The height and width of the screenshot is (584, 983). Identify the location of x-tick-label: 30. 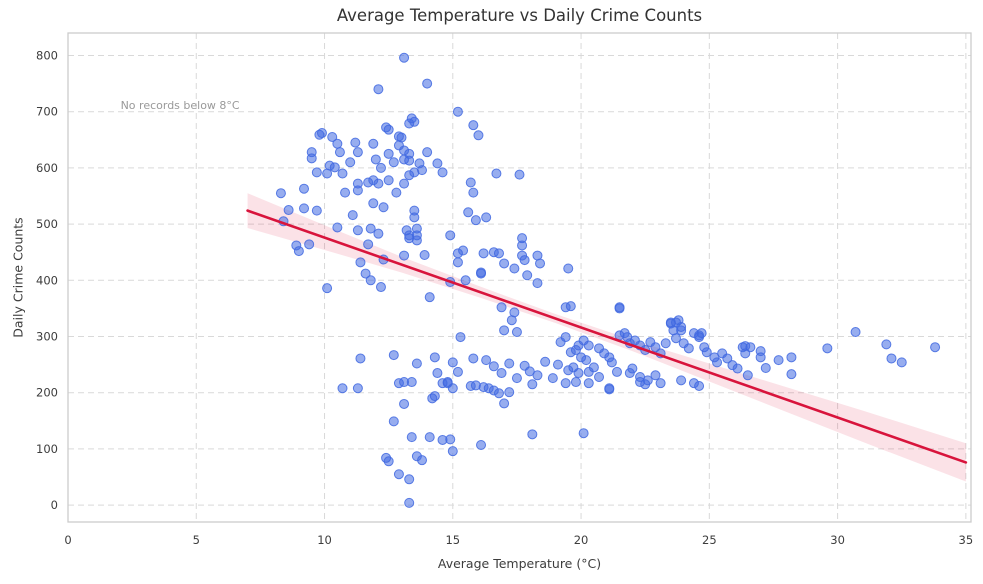
(837, 540).